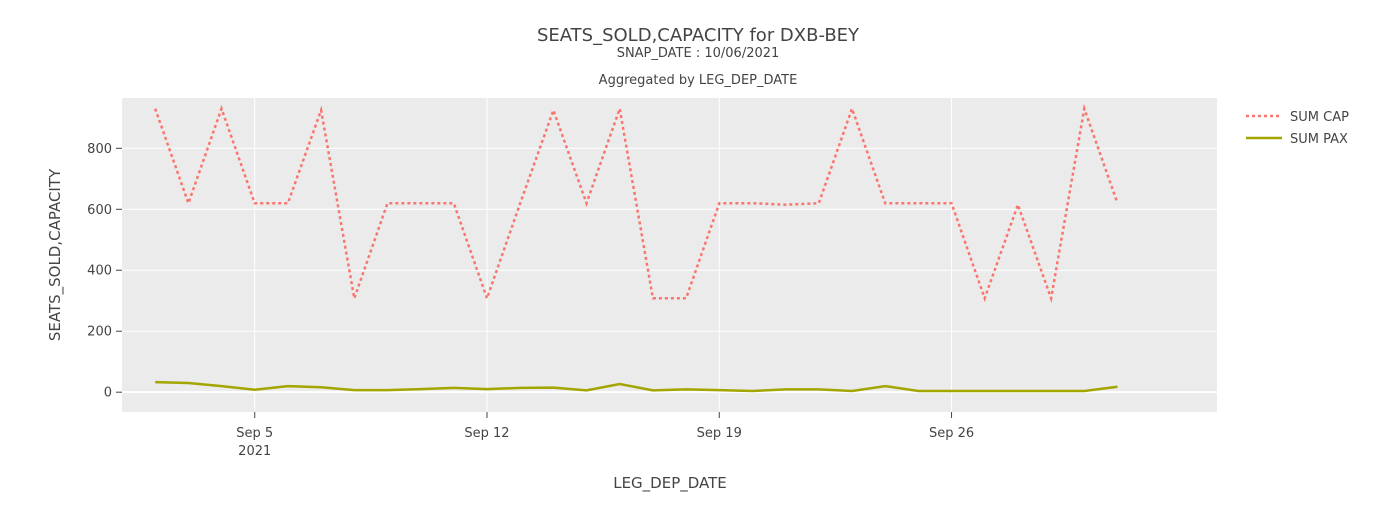 This screenshot has height=512, width=1396. I want to click on y-tick-label: 400, so click(99, 271).